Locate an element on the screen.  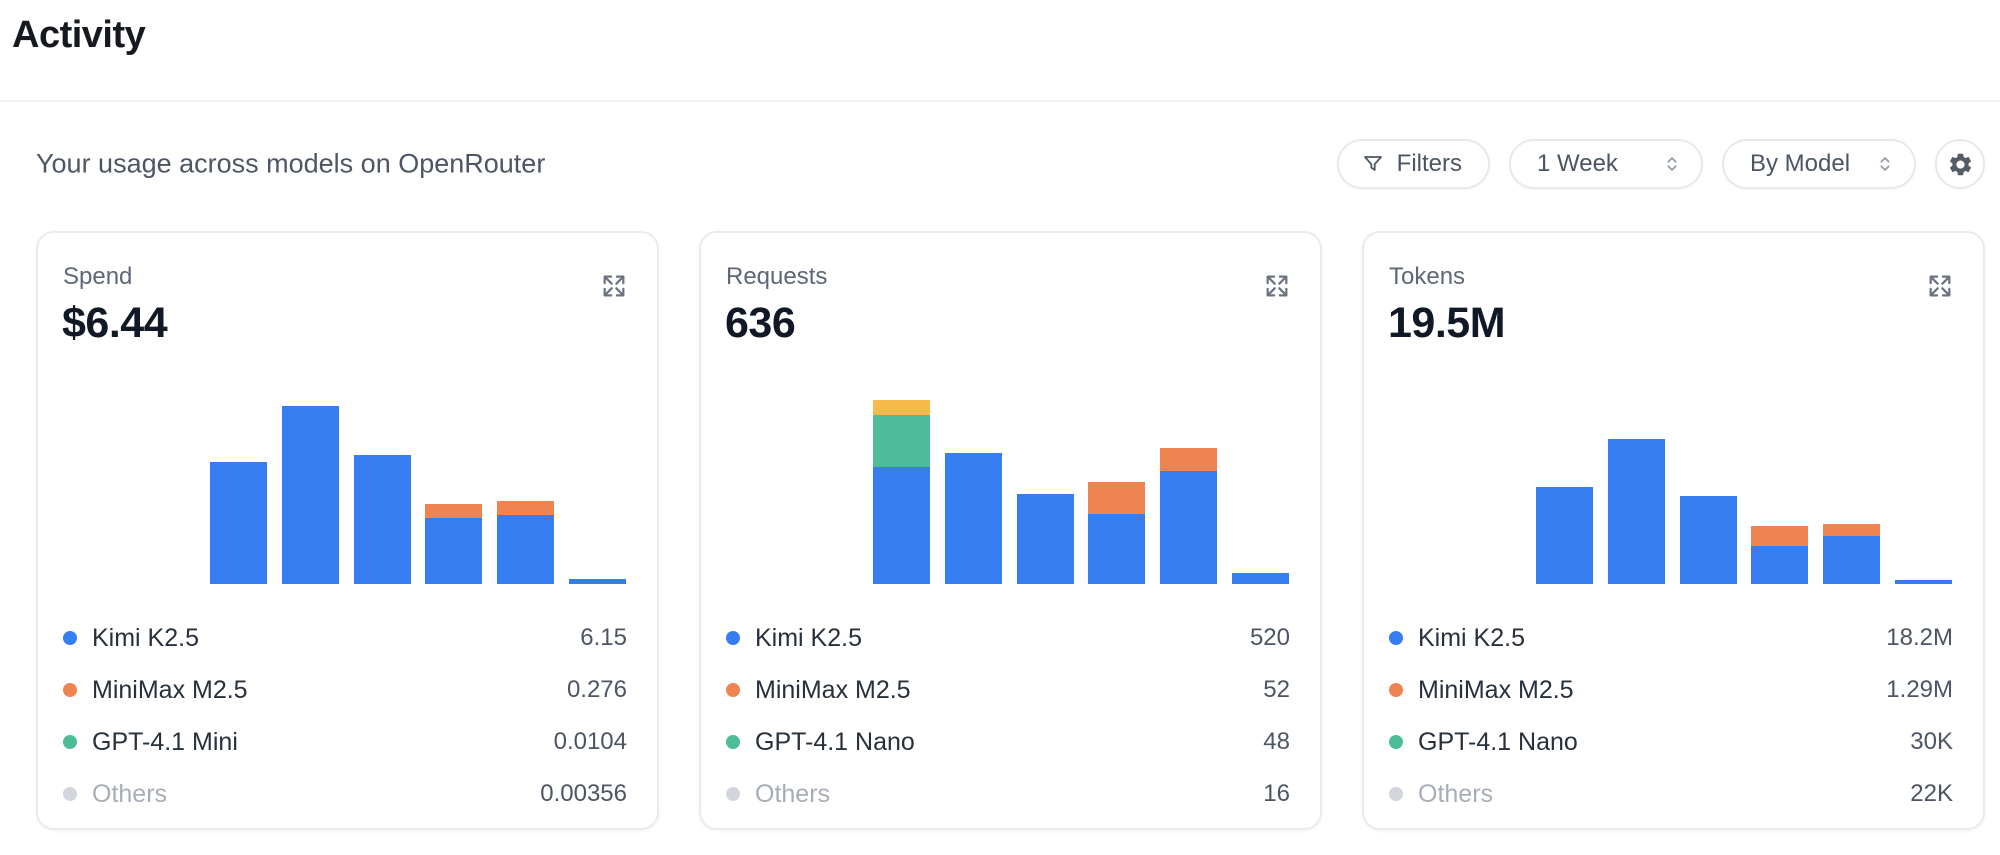
funnel-icon is located at coordinates (1373, 164).